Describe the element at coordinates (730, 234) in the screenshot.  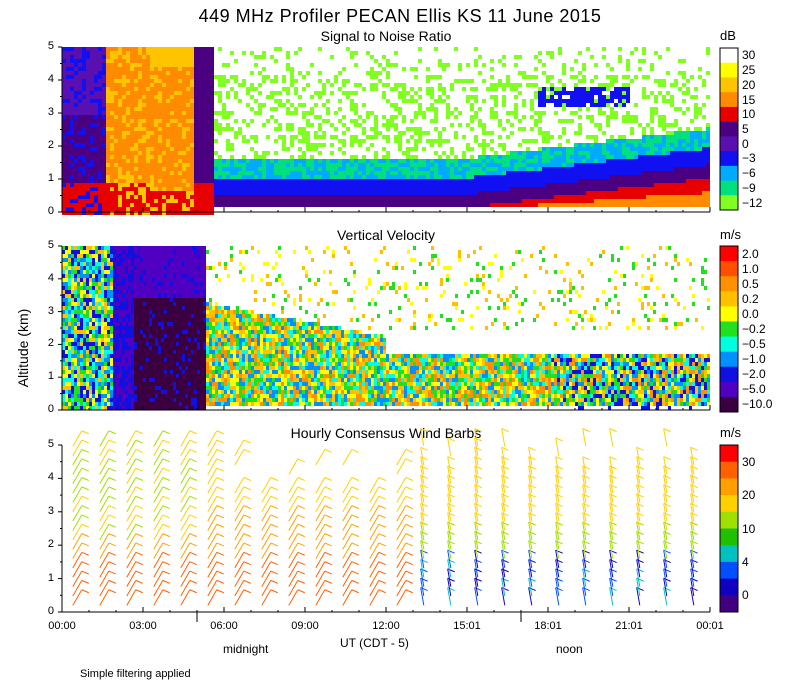
I see `cb-unit-velocity: m/s` at that location.